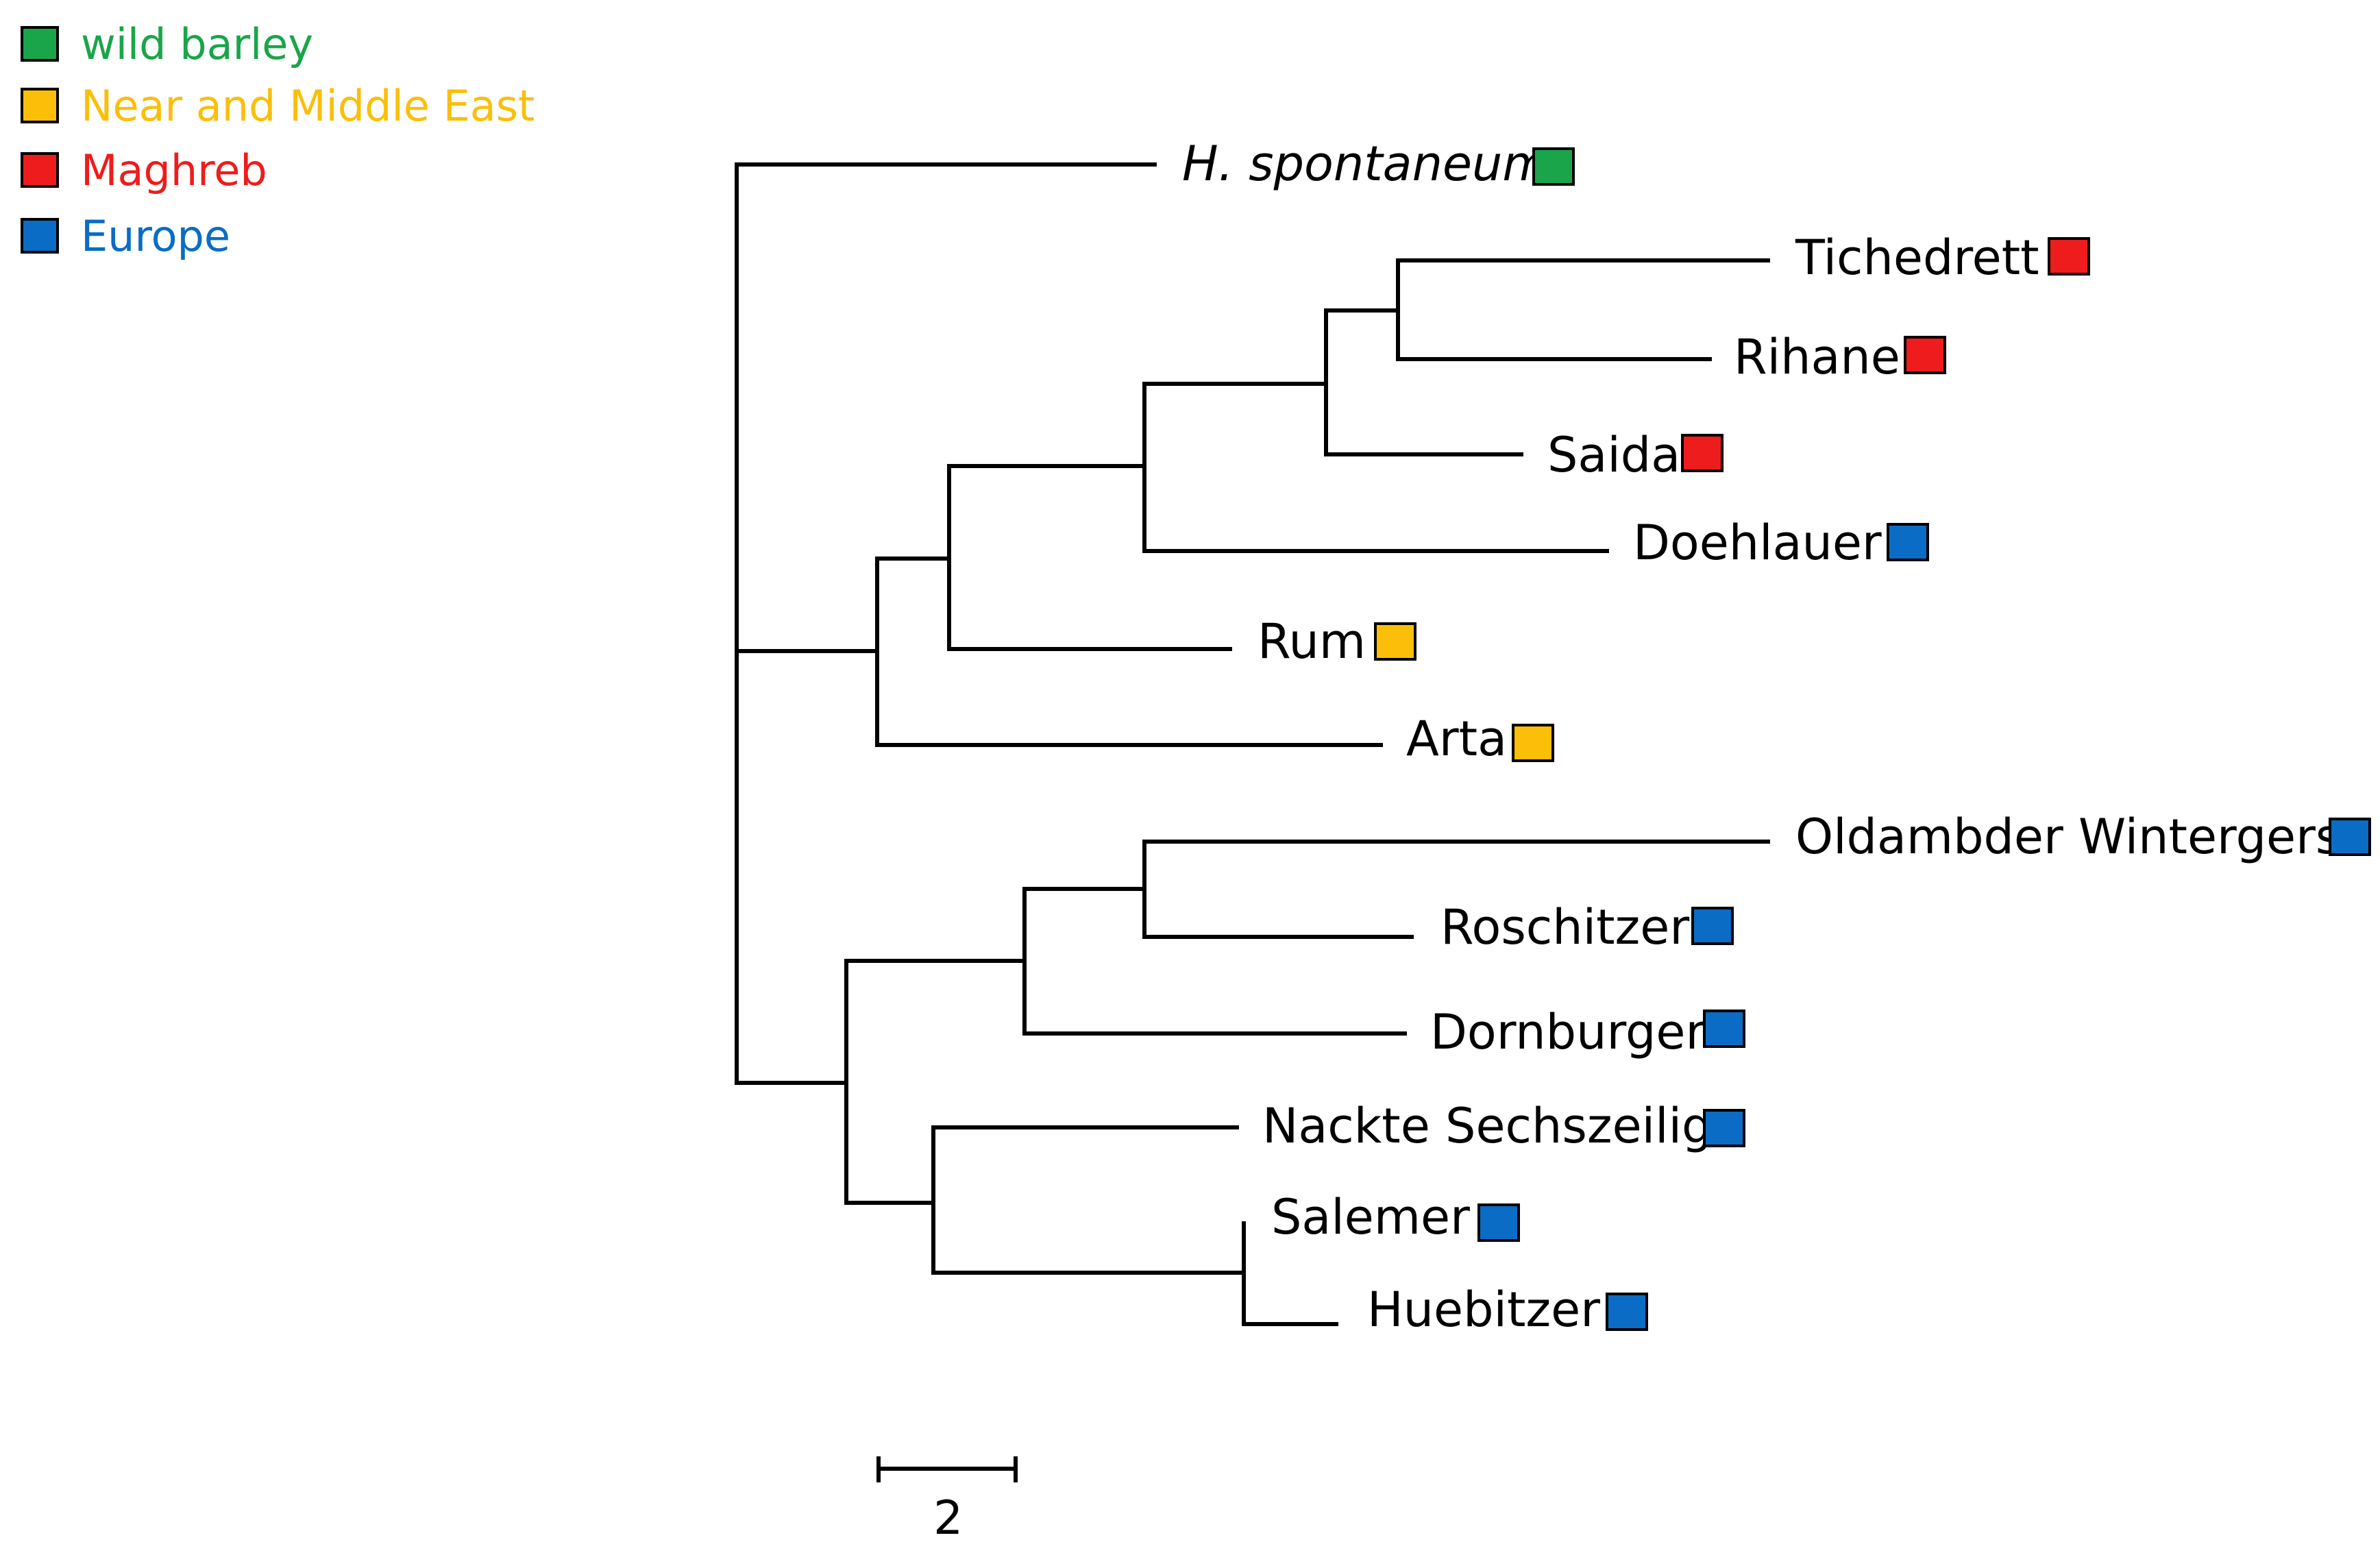 This screenshot has height=1553, width=2380. Describe the element at coordinates (1627, 1312) in the screenshot. I see `taxon-marker-huebitzer` at that location.